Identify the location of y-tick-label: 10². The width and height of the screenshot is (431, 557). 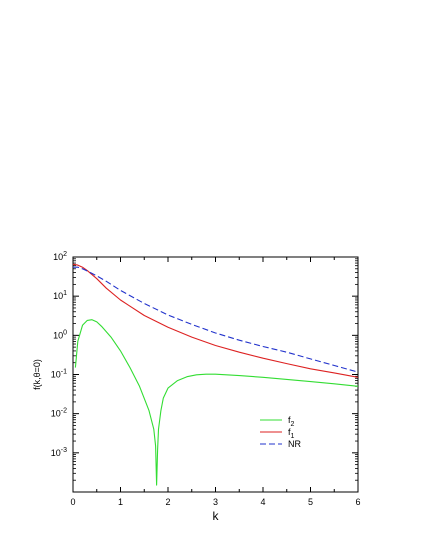
(60, 256).